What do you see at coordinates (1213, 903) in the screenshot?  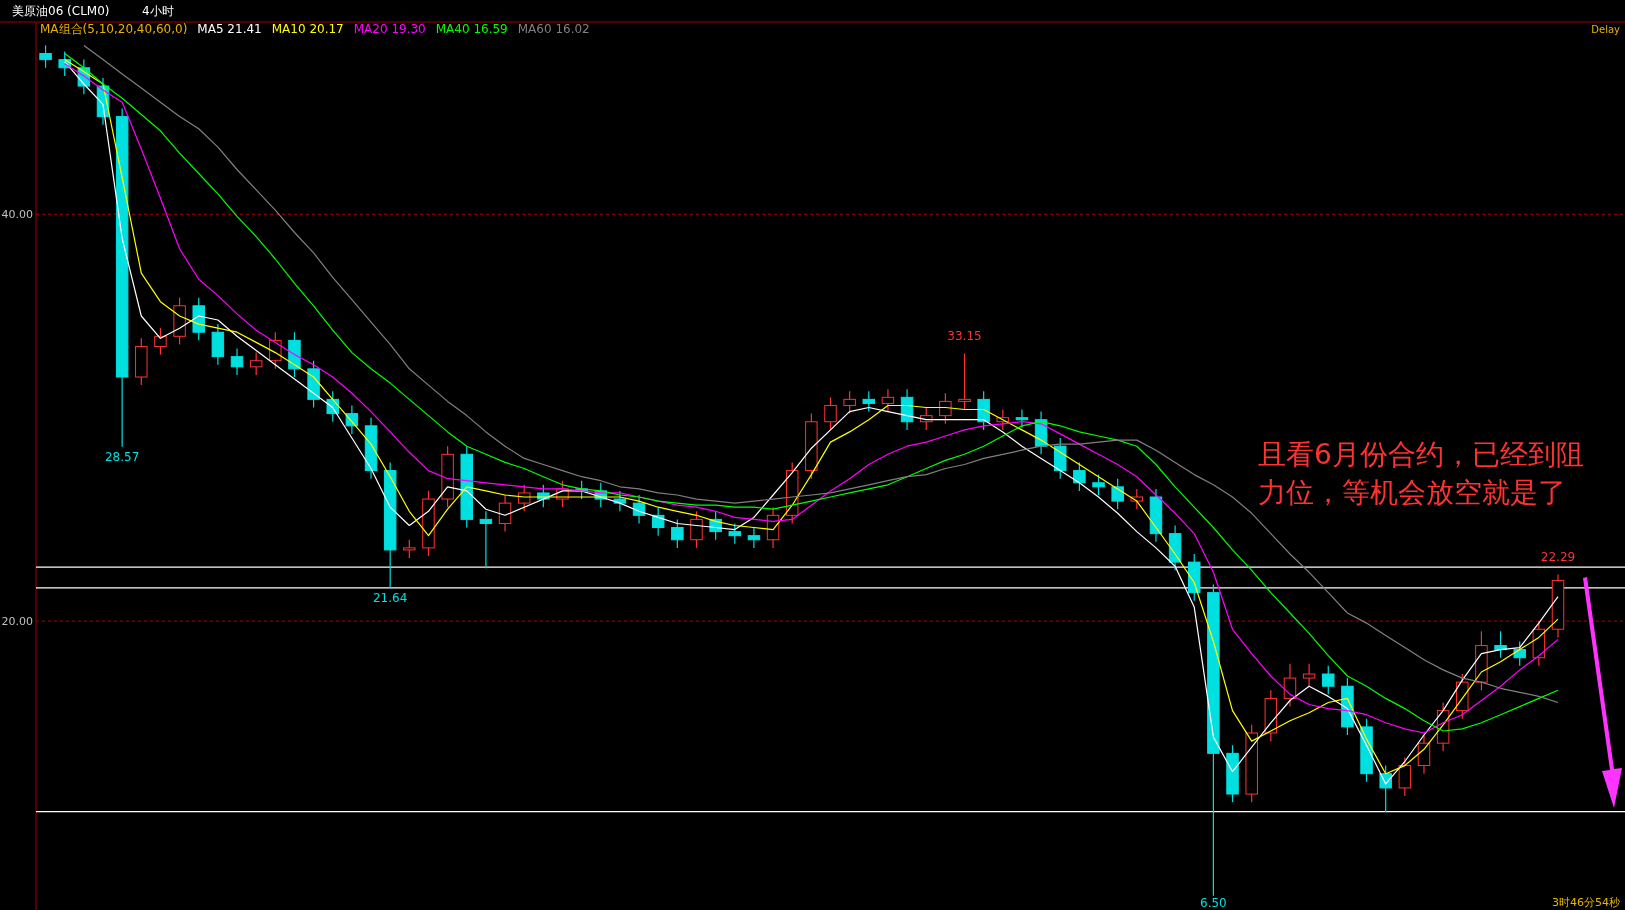 I see `annotation: 6.50` at bounding box center [1213, 903].